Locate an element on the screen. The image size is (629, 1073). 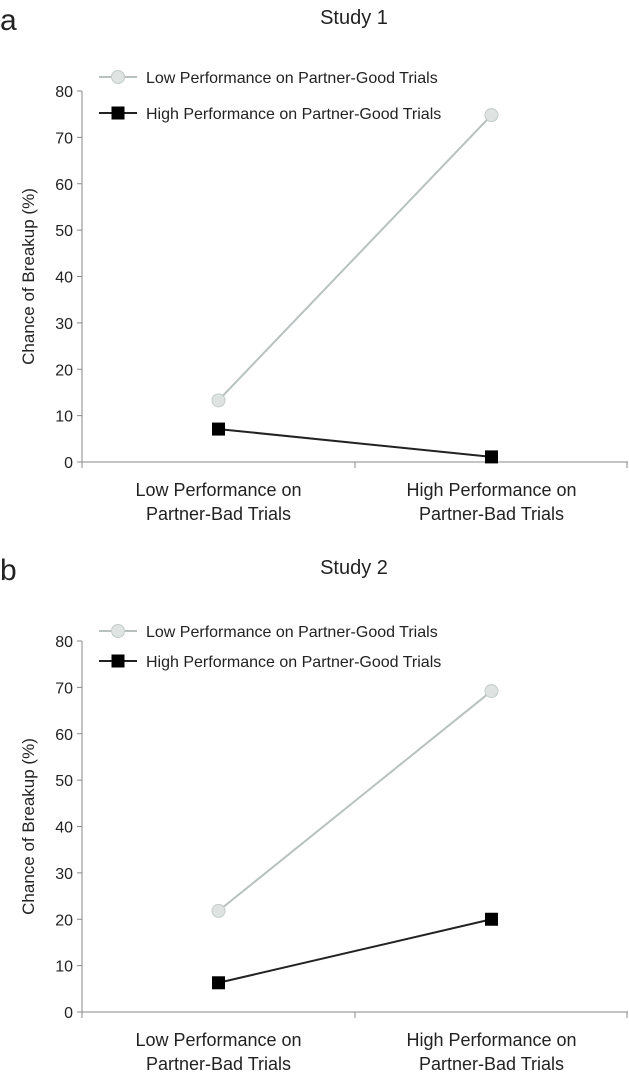
panel-label: a is located at coordinates (8, 20).